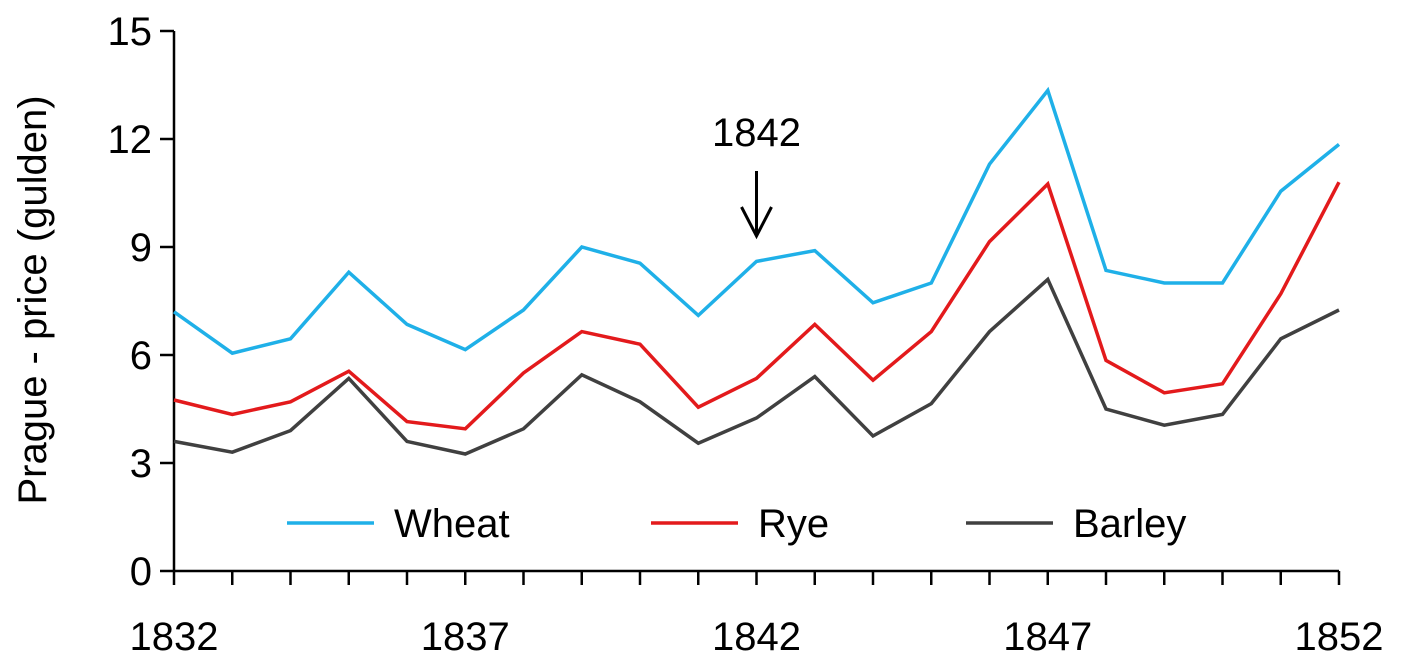 The width and height of the screenshot is (1401, 664). I want to click on legend-label-wheat: Wheat, so click(452, 524).